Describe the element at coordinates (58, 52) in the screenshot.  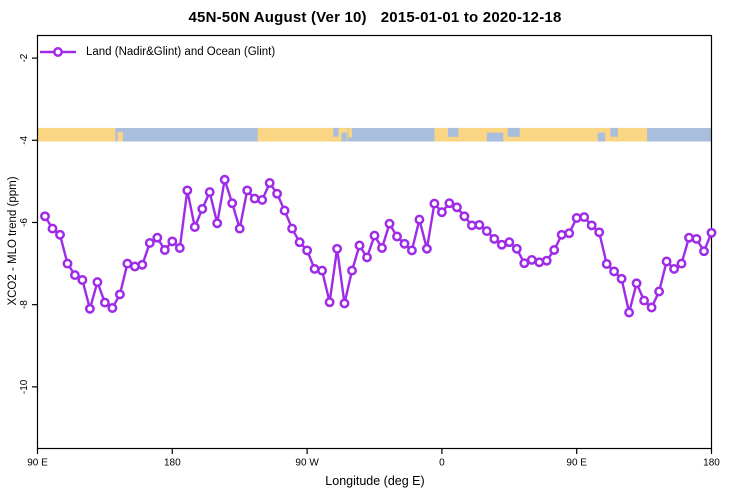
I see `legend-line-marker-icon` at that location.